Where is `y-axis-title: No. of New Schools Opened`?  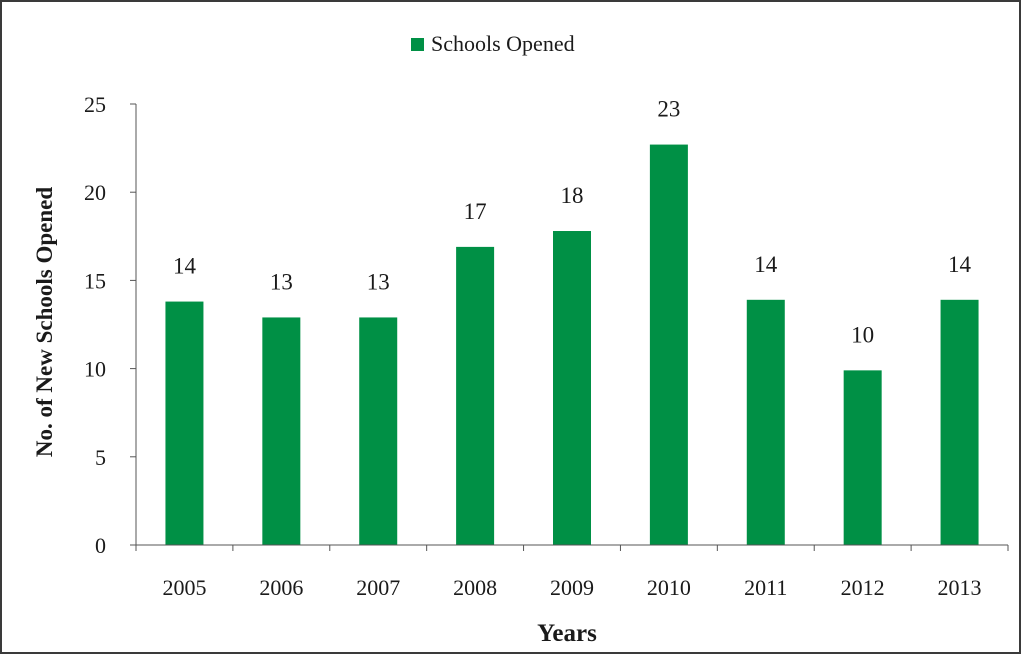
y-axis-title: No. of New Schools Opened is located at coordinates (44, 322).